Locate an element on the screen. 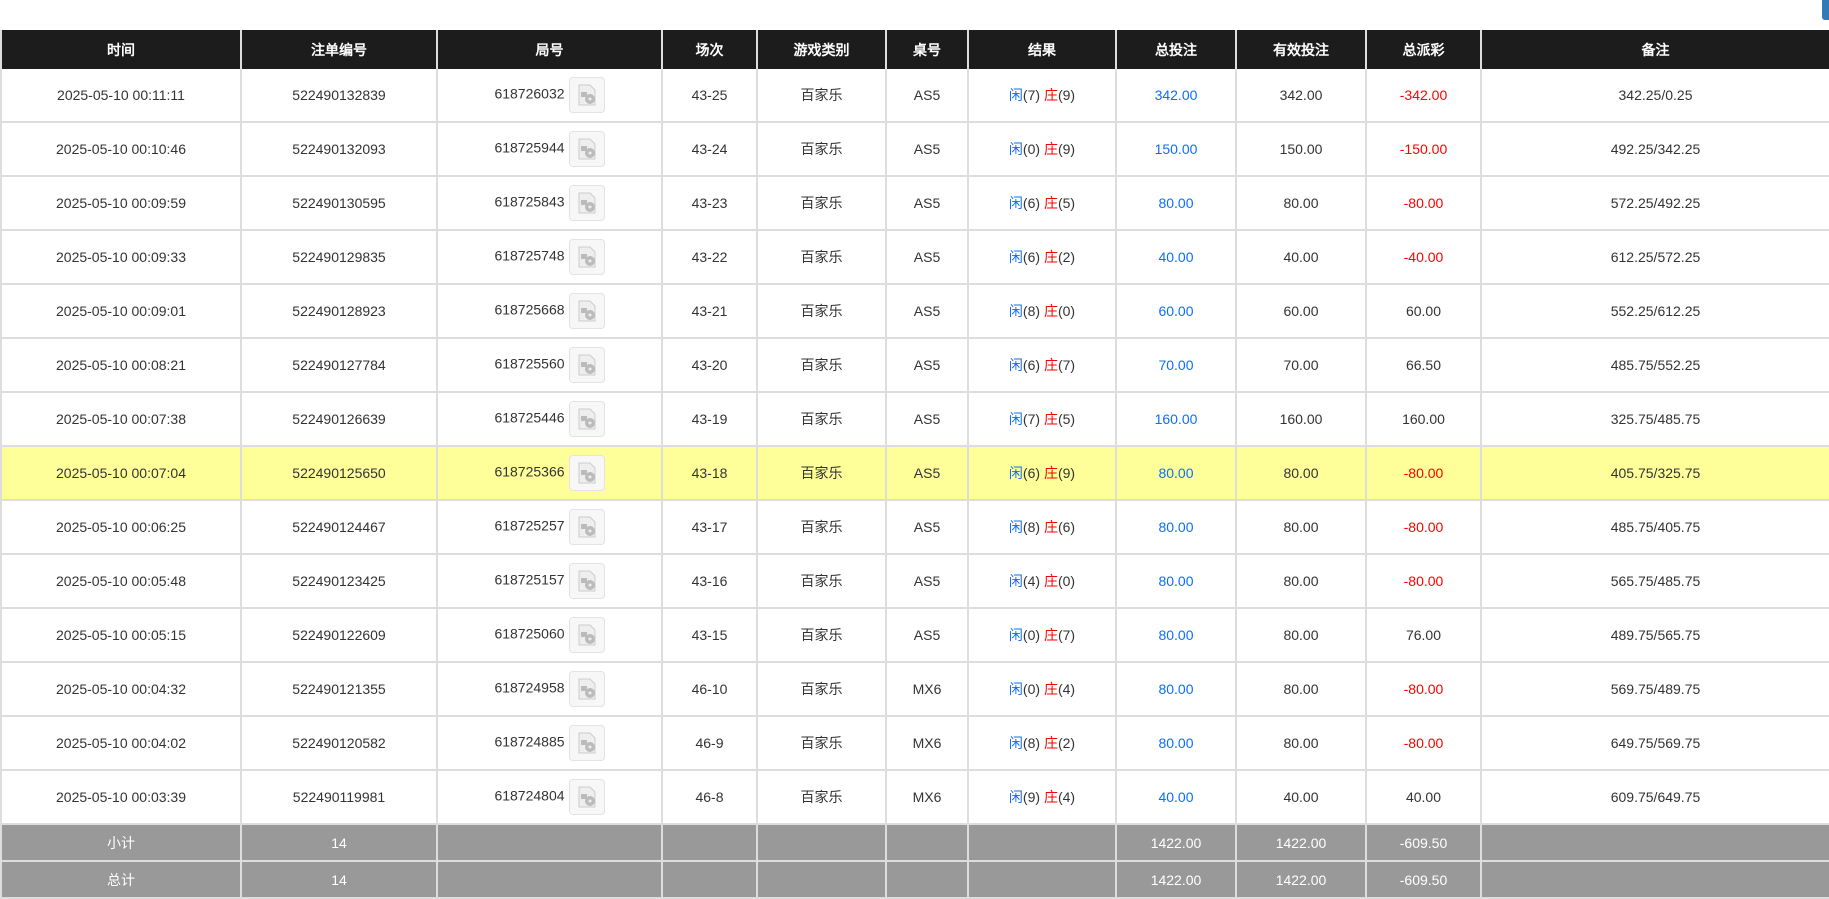 The height and width of the screenshot is (899, 1829). time-cell: 2025-05-10 00:04:02 is located at coordinates (121, 743).